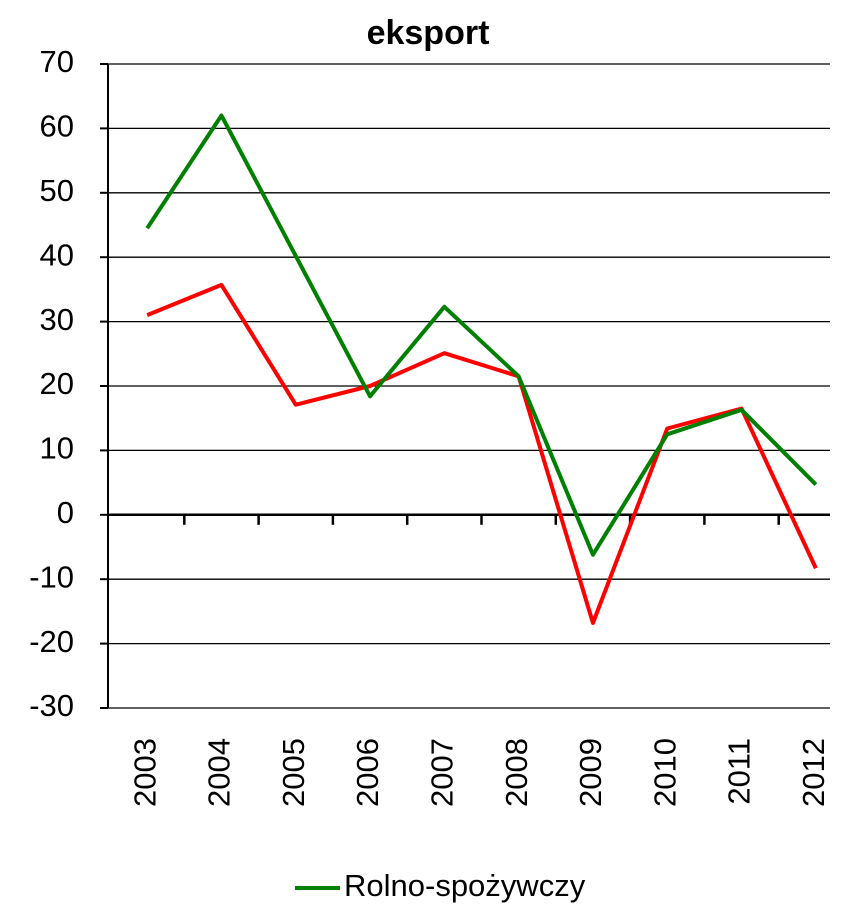  I want to click on y-tick-label: 10, so click(57, 448).